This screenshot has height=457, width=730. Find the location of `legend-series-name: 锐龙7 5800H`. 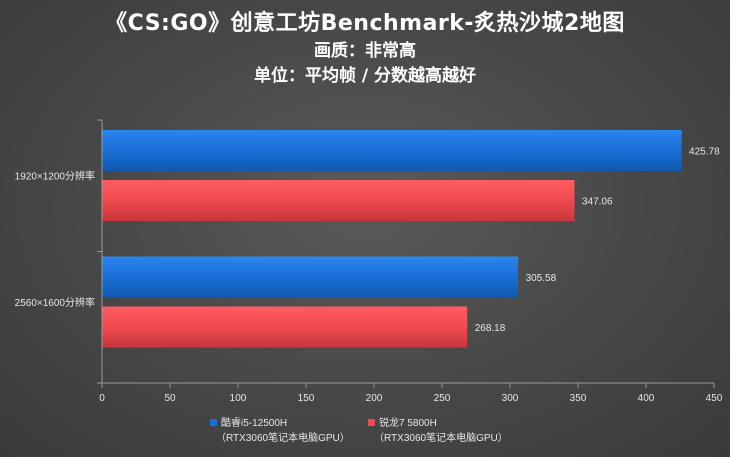

legend-series-name: 锐龙7 5800H is located at coordinates (408, 422).